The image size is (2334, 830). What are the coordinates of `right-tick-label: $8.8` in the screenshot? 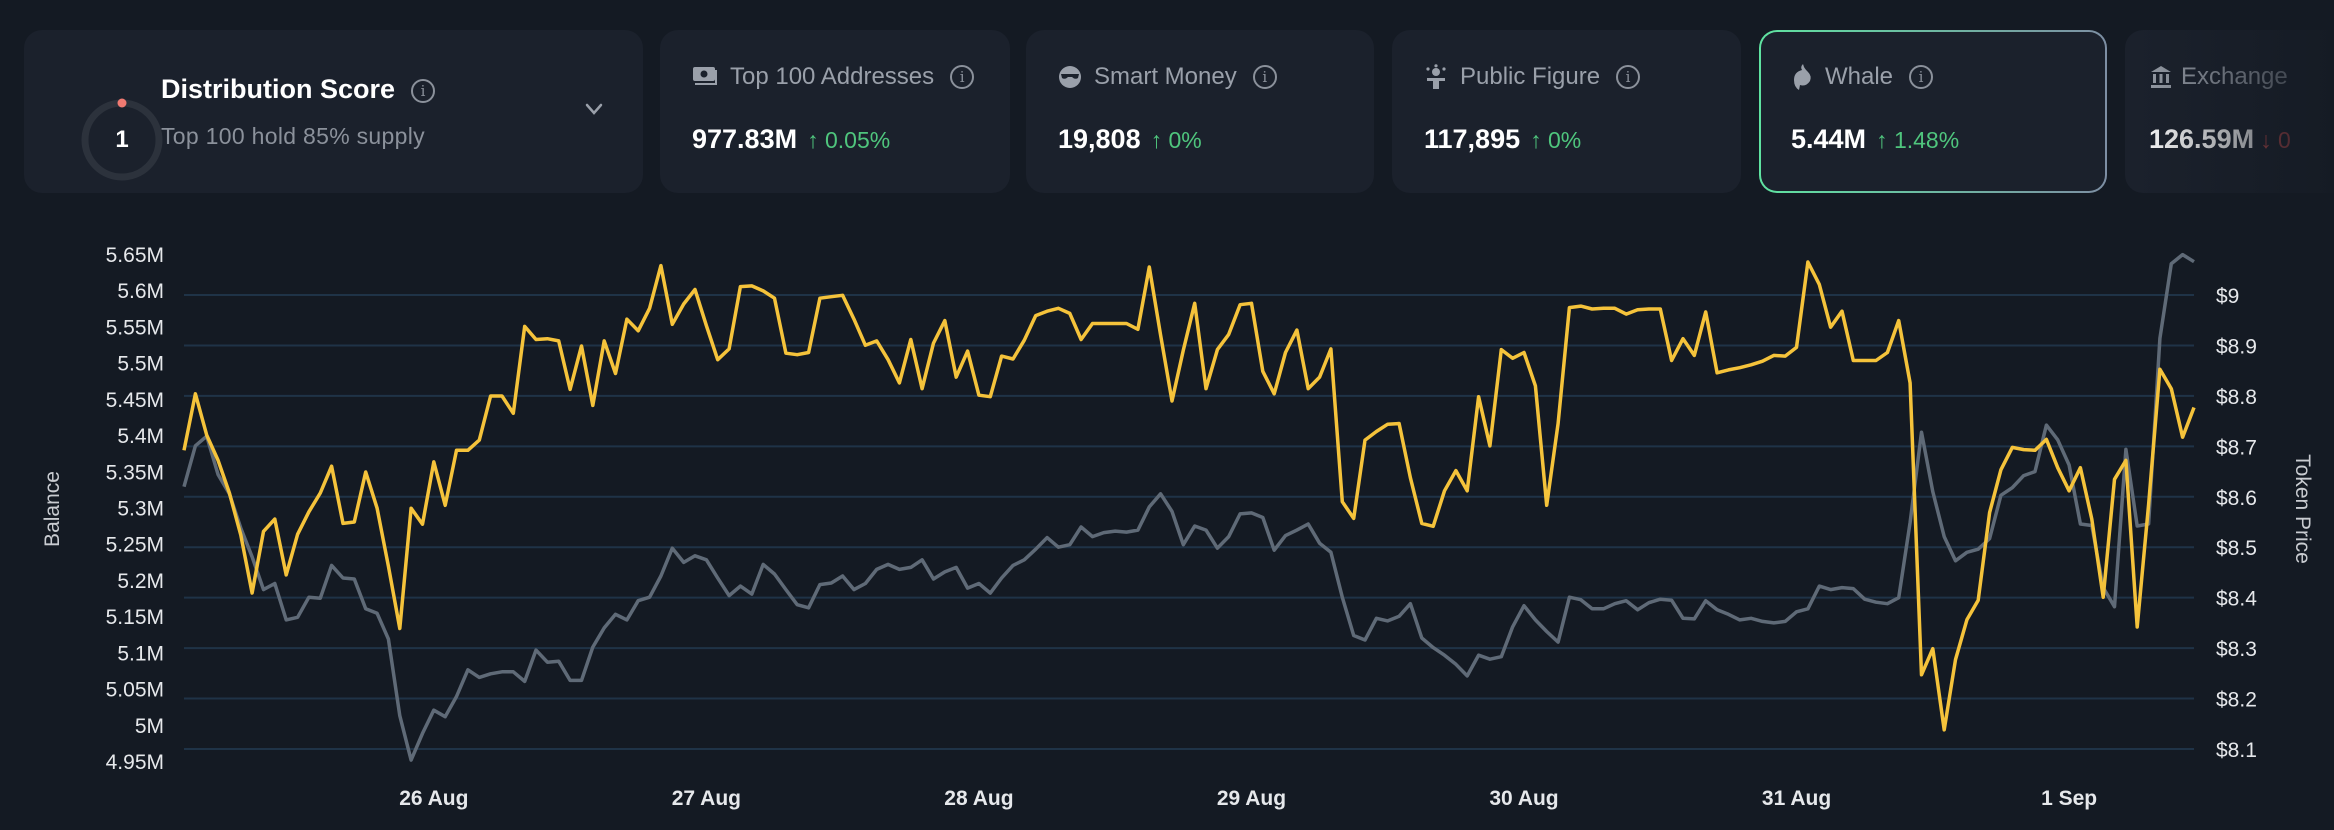 It's located at (2236, 397).